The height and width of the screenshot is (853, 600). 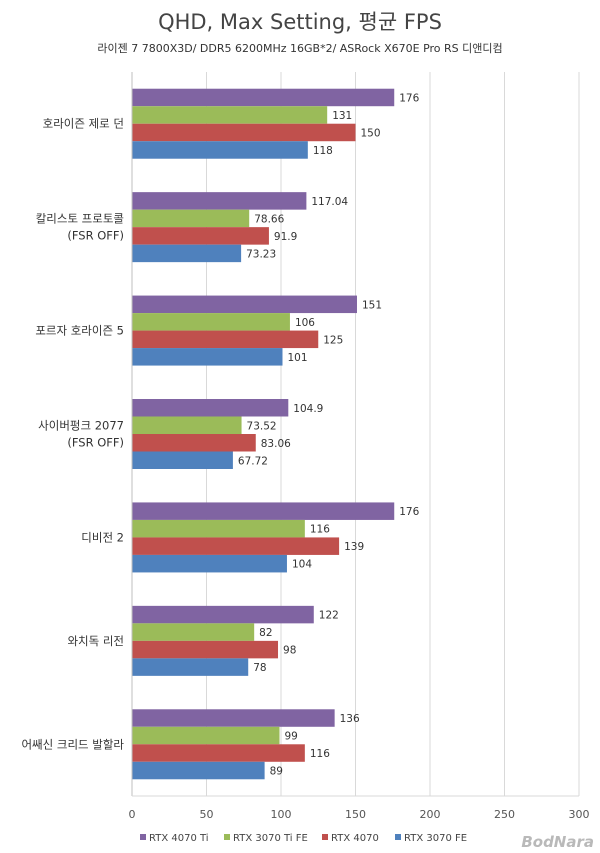 I want to click on category-label: 호라이즌 제로 던, so click(x=83, y=124).